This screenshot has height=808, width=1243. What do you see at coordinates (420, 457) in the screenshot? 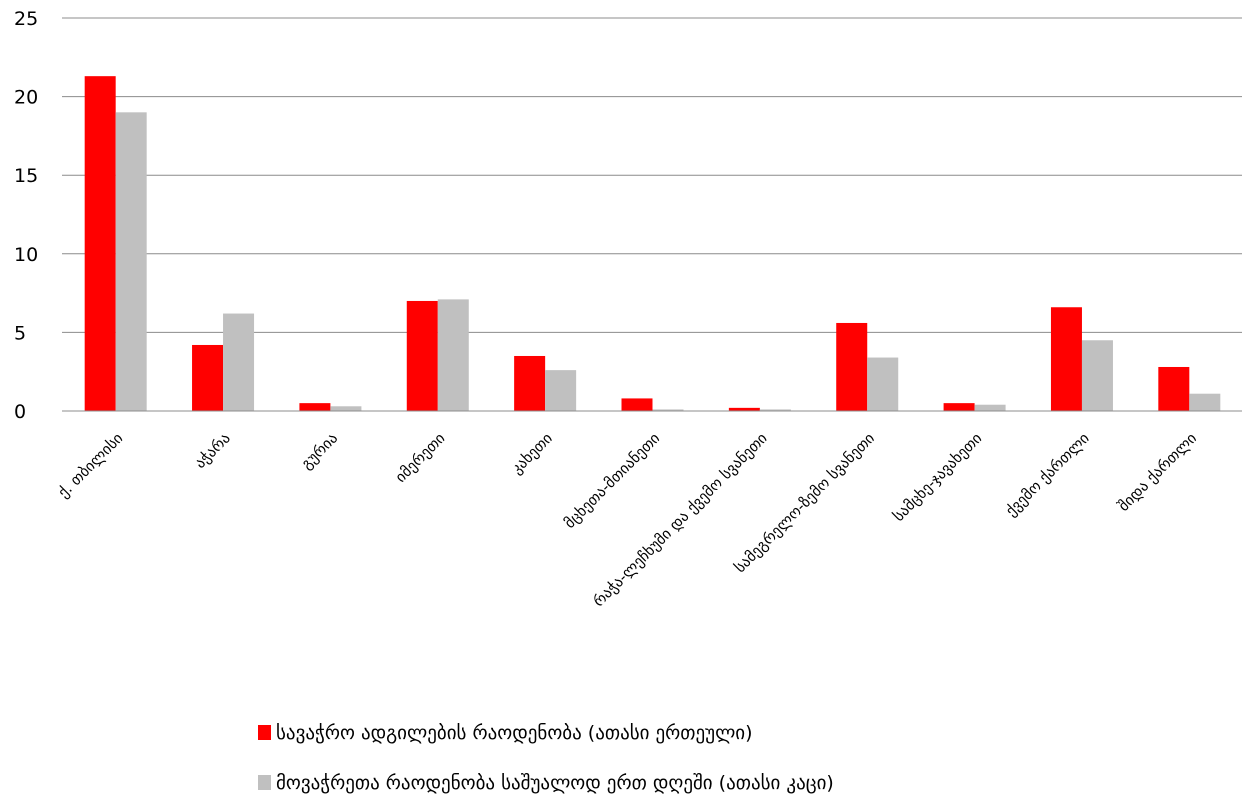
I see `x-category-label: იმერეთი` at bounding box center [420, 457].